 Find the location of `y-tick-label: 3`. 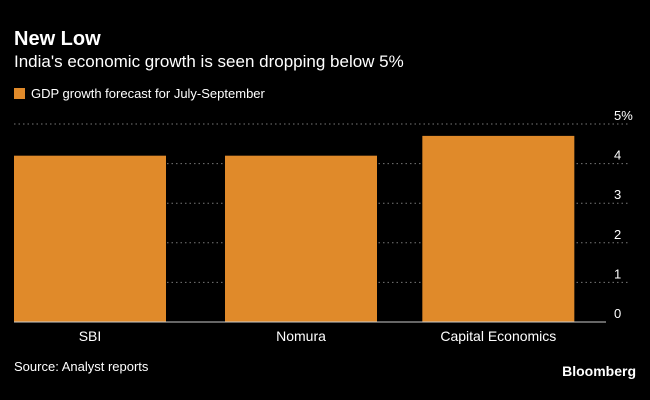

y-tick-label: 3 is located at coordinates (617, 194).